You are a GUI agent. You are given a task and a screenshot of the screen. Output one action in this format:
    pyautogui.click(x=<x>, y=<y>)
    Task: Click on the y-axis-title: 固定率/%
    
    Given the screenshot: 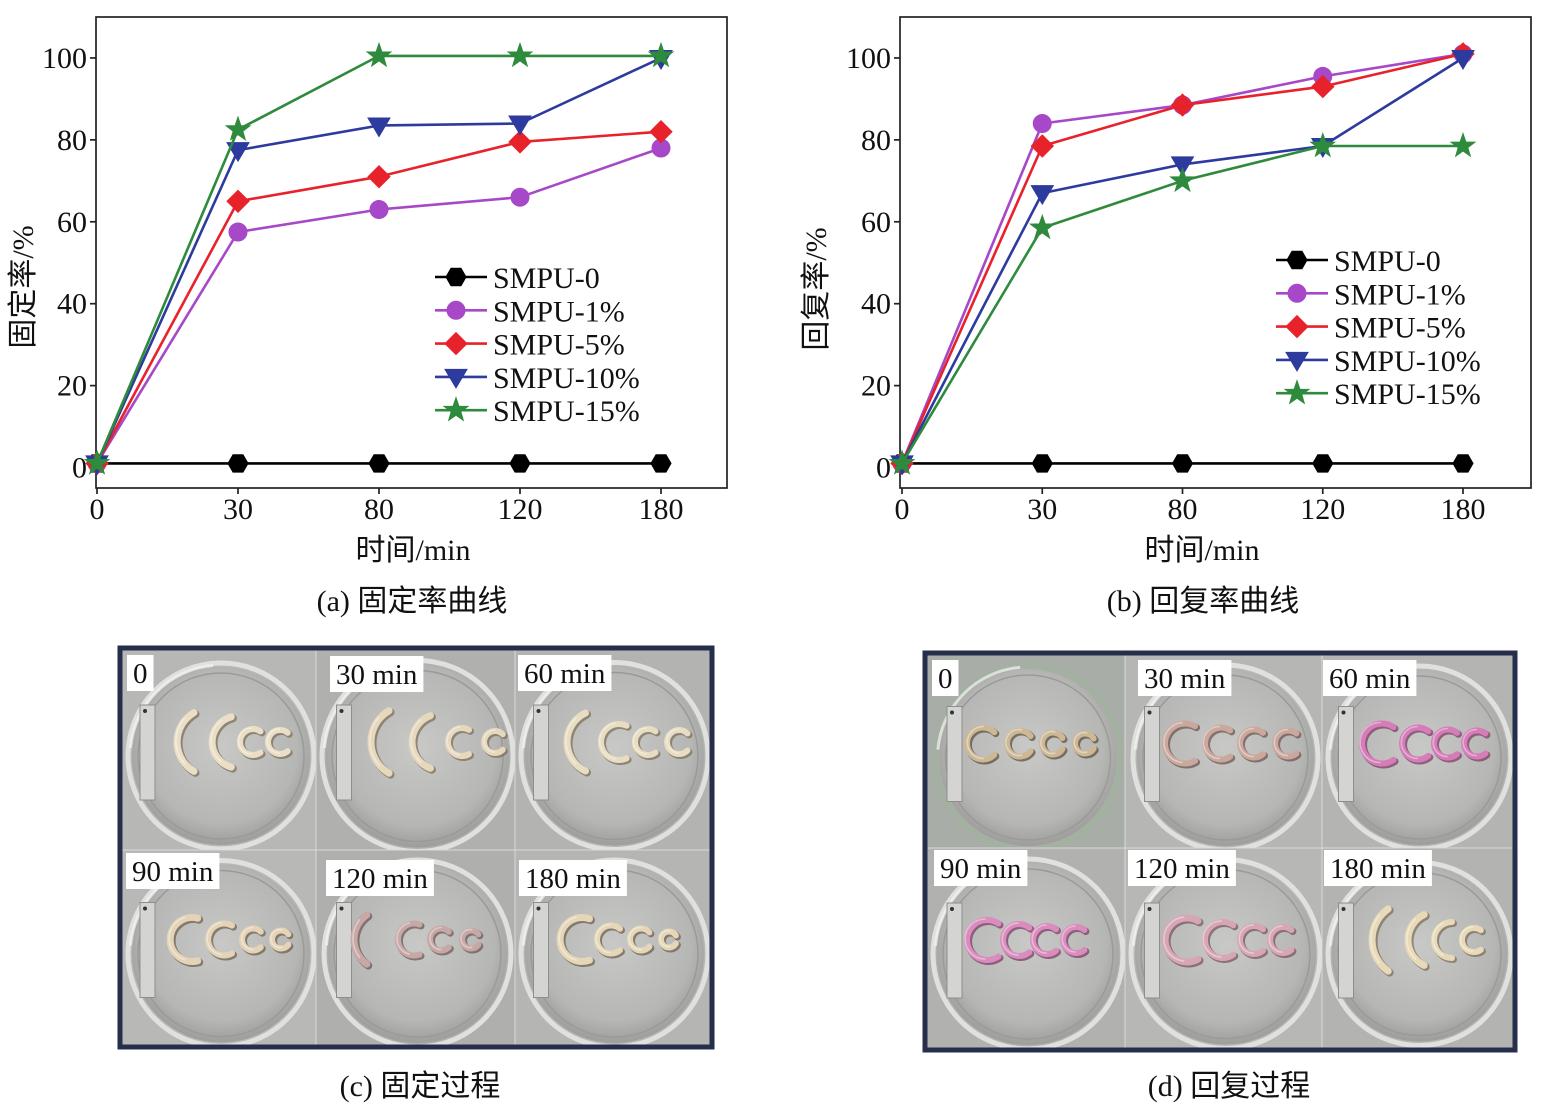 What is the action you would take?
    pyautogui.click(x=23, y=286)
    